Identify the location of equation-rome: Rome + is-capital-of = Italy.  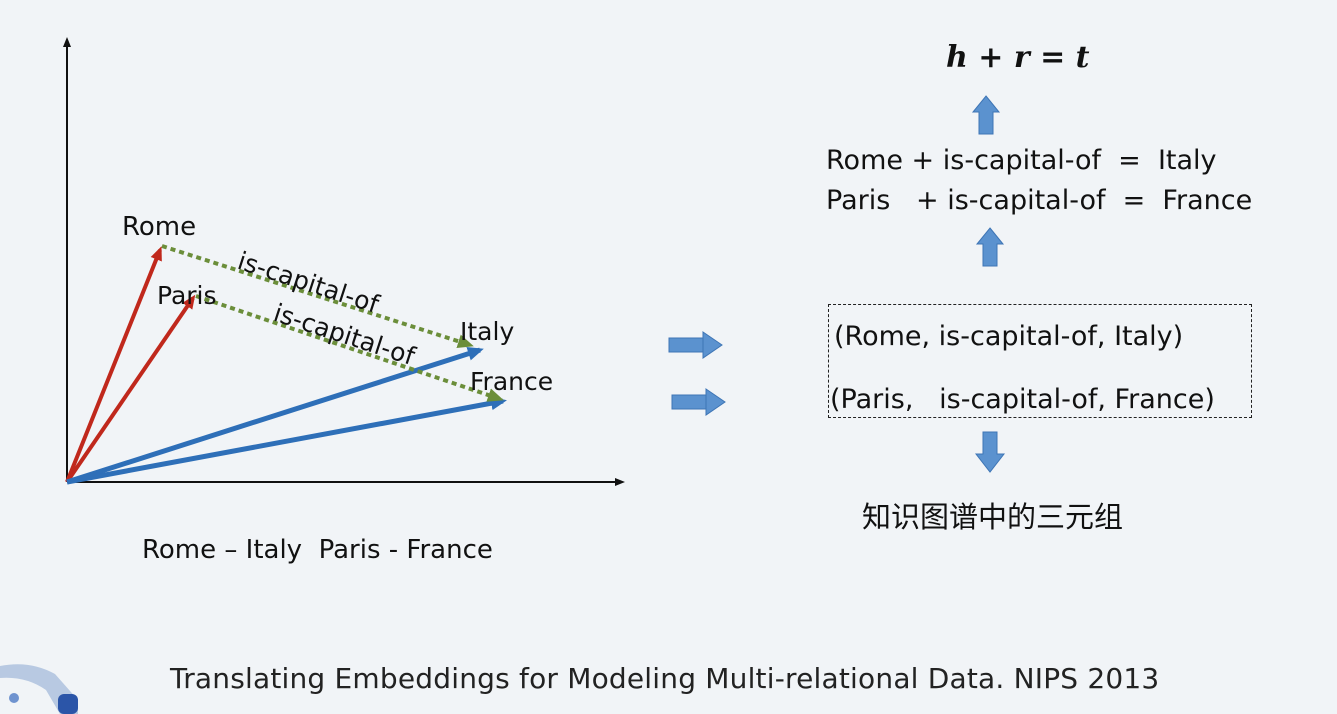
(1021, 160).